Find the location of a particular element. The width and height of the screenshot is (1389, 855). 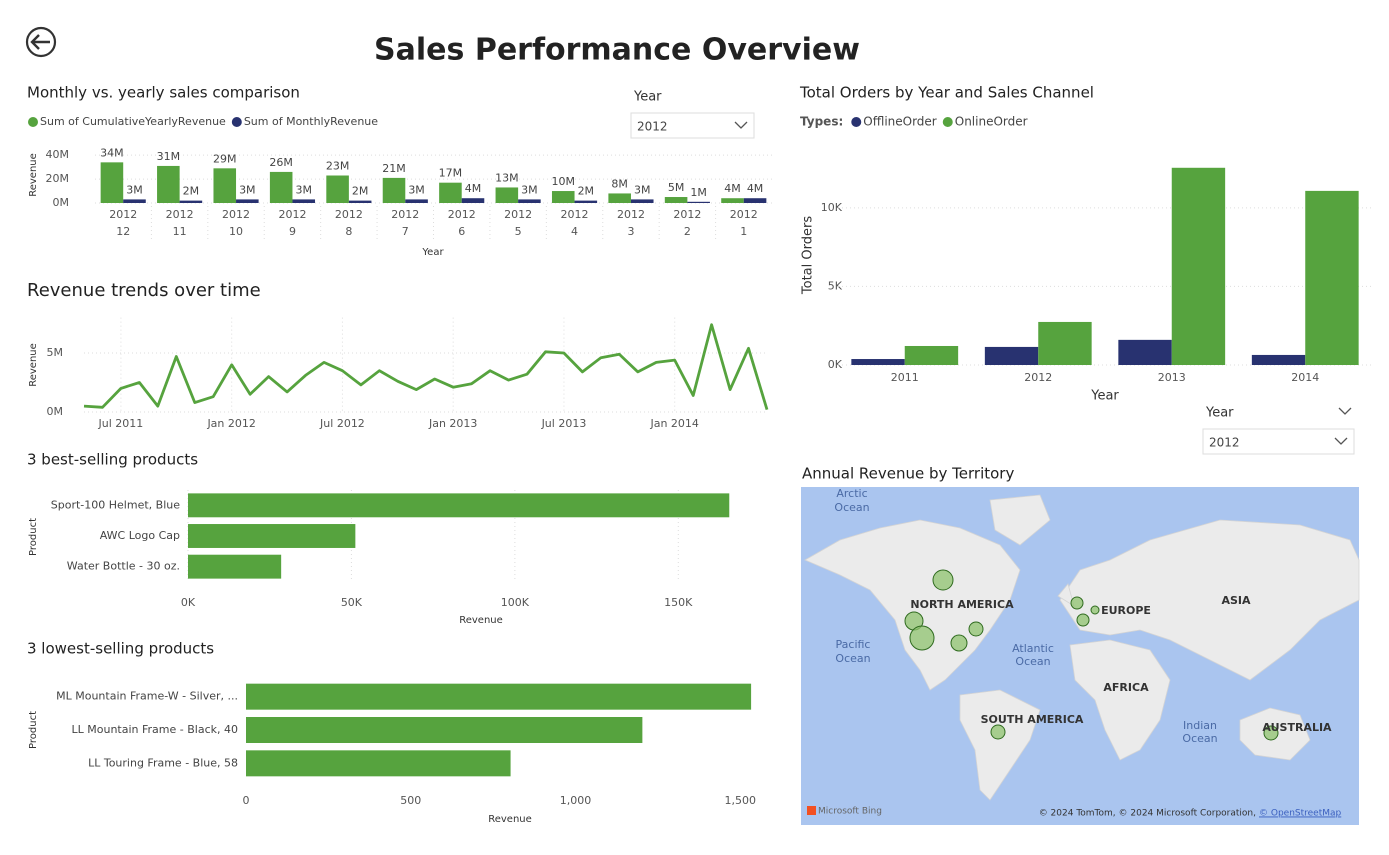

y-tick-label: AWC Logo Cap is located at coordinates (140, 535).